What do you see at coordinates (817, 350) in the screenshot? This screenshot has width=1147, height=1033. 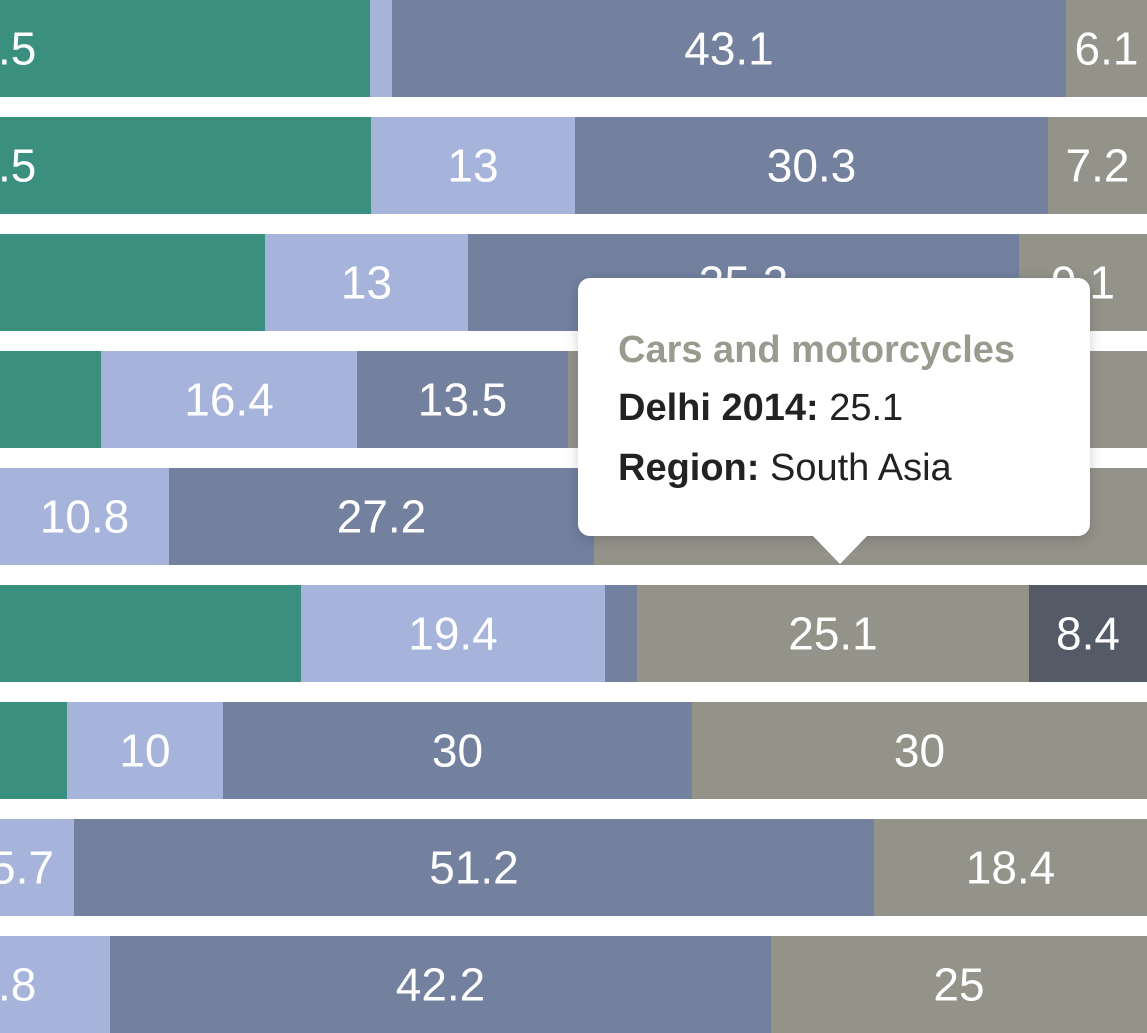 I see `tooltip-series-title: Cars and motorcycles` at bounding box center [817, 350].